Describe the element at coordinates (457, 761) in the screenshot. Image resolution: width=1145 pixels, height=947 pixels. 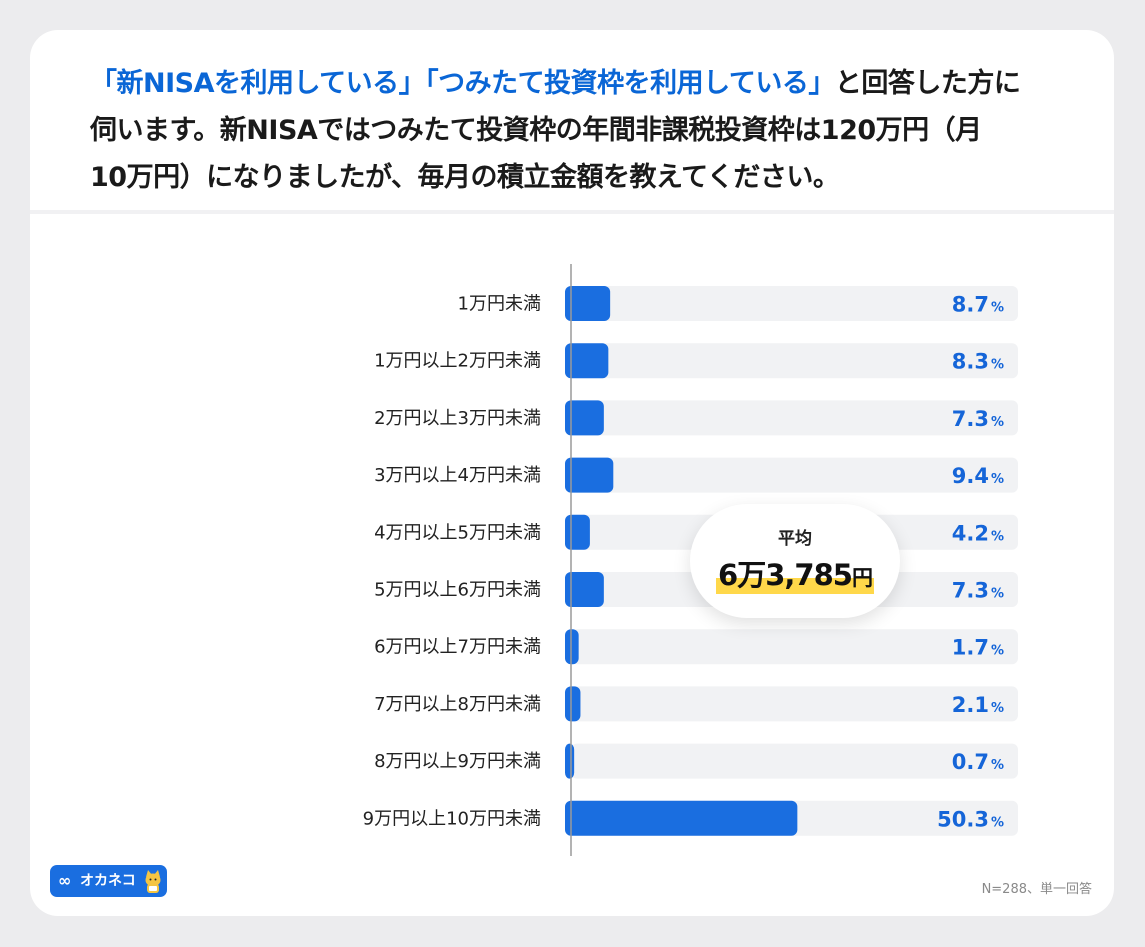
I see `category-label: 8万円以上9万円未満` at that location.